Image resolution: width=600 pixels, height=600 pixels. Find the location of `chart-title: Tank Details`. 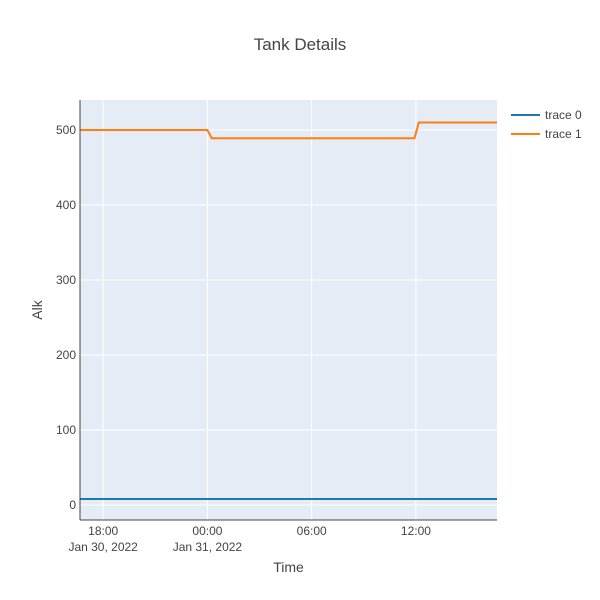

chart-title: Tank Details is located at coordinates (300, 44).